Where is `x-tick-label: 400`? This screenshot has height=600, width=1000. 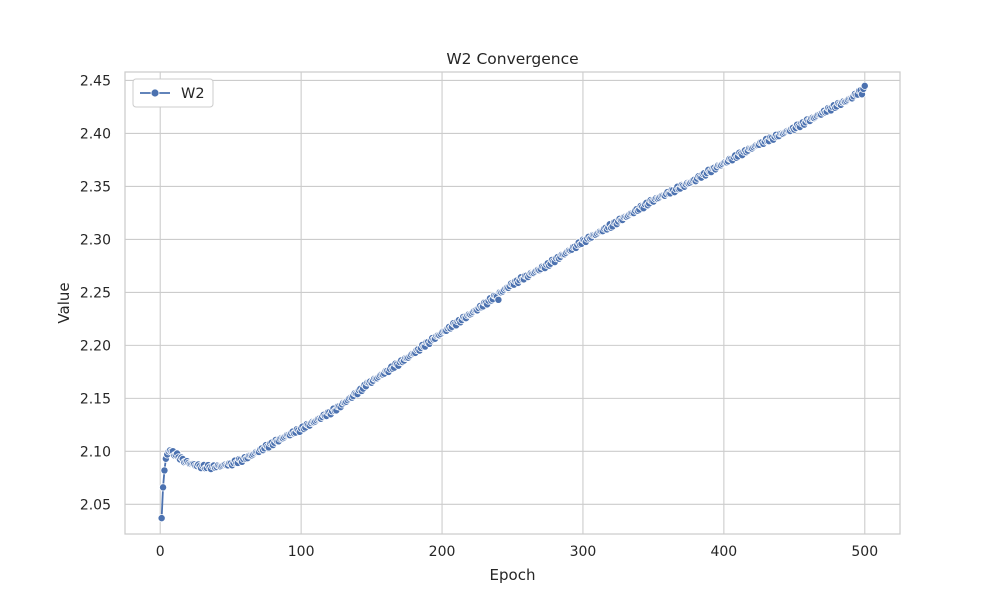
x-tick-label: 400 is located at coordinates (723, 552).